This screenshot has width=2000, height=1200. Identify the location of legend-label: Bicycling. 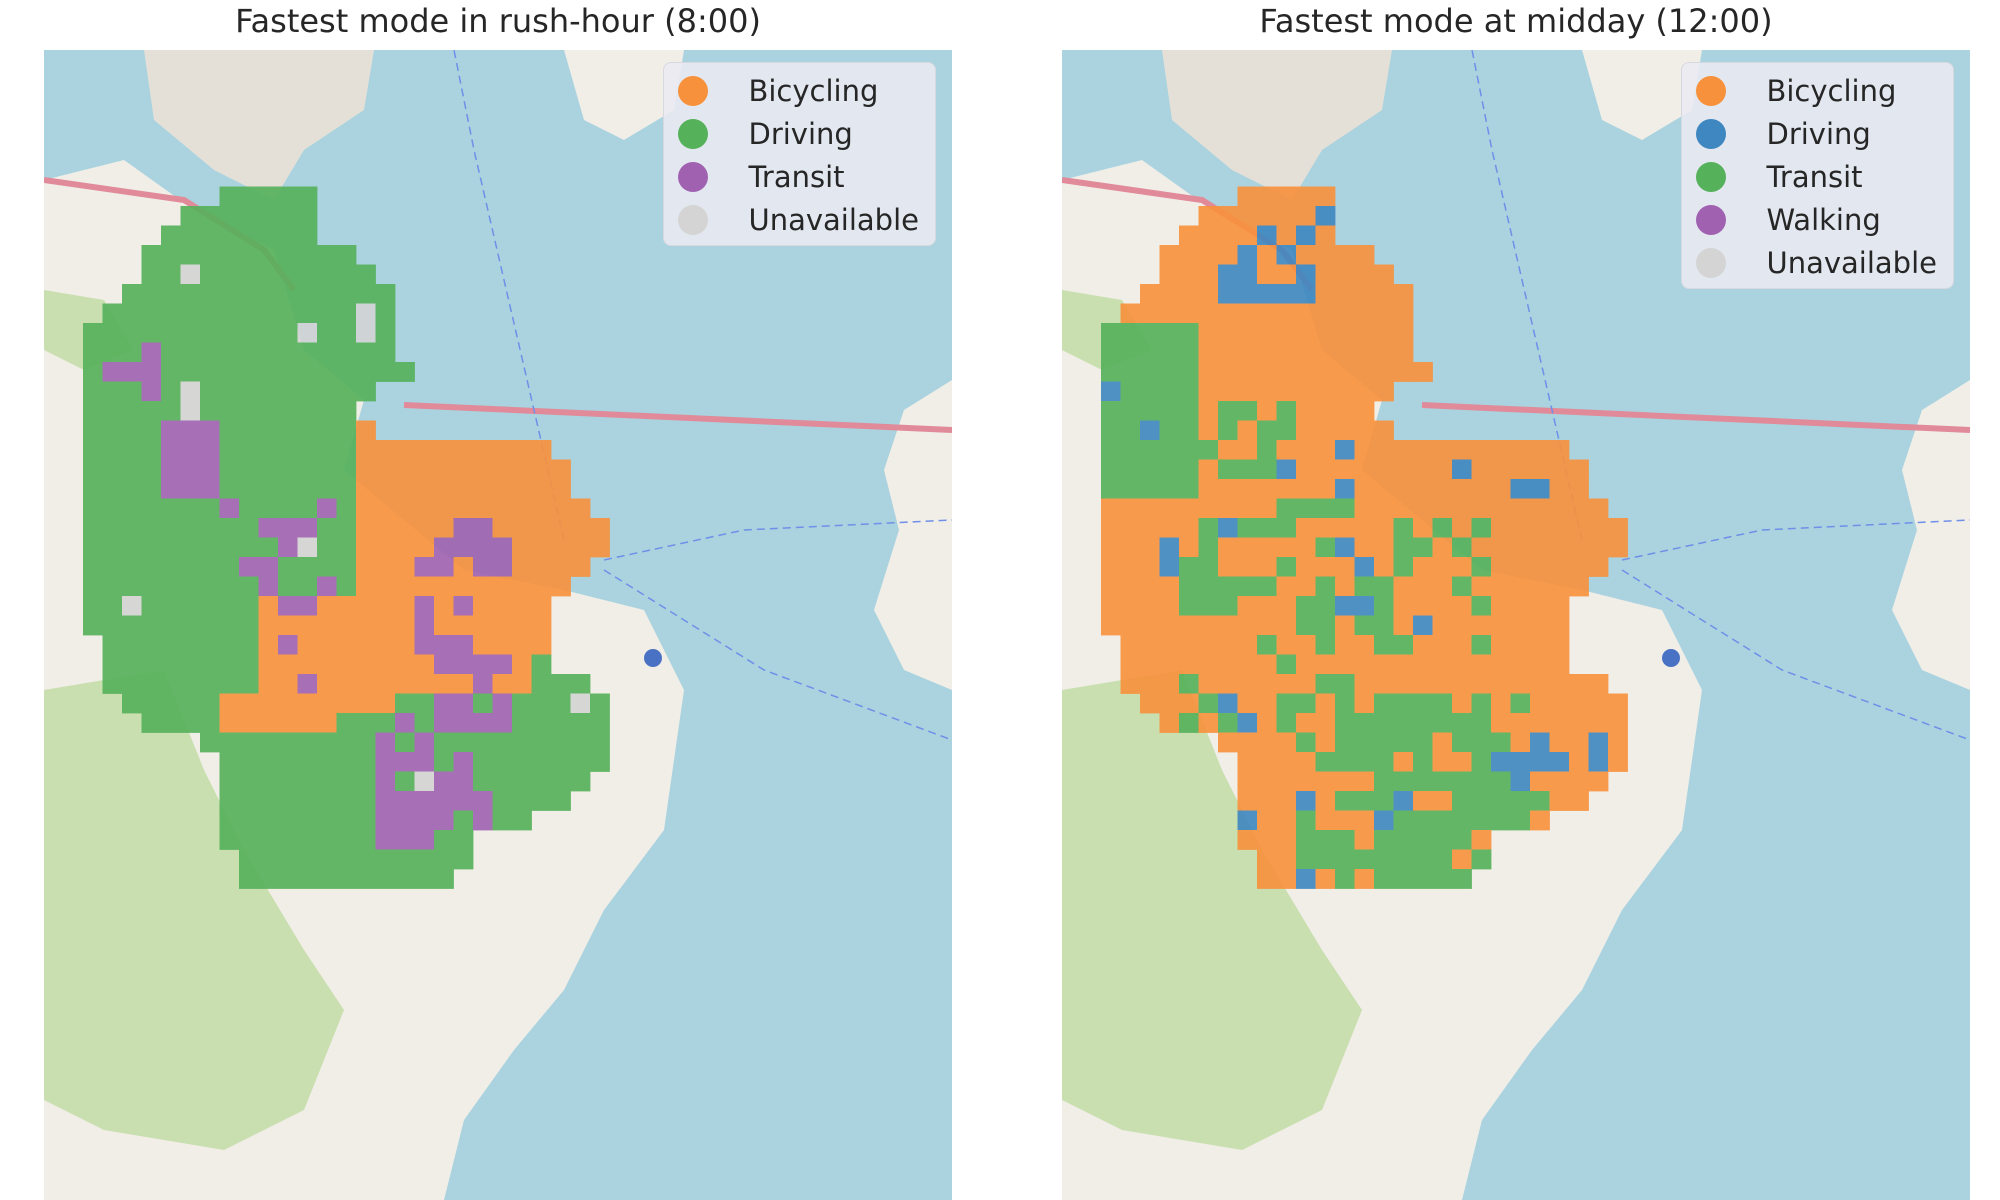
(813, 90).